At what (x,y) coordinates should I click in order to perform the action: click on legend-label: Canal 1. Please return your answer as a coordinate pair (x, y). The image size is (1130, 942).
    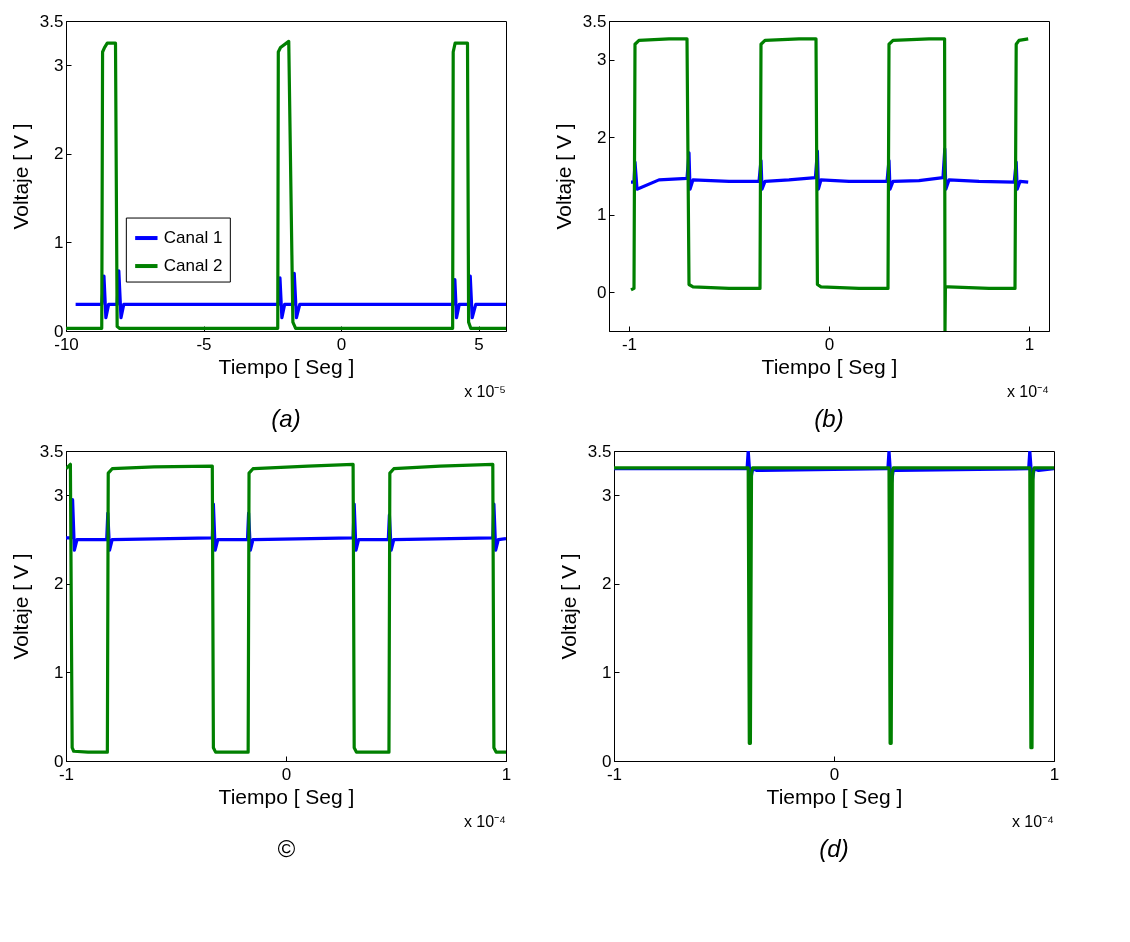
    Looking at the image, I should click on (193, 238).